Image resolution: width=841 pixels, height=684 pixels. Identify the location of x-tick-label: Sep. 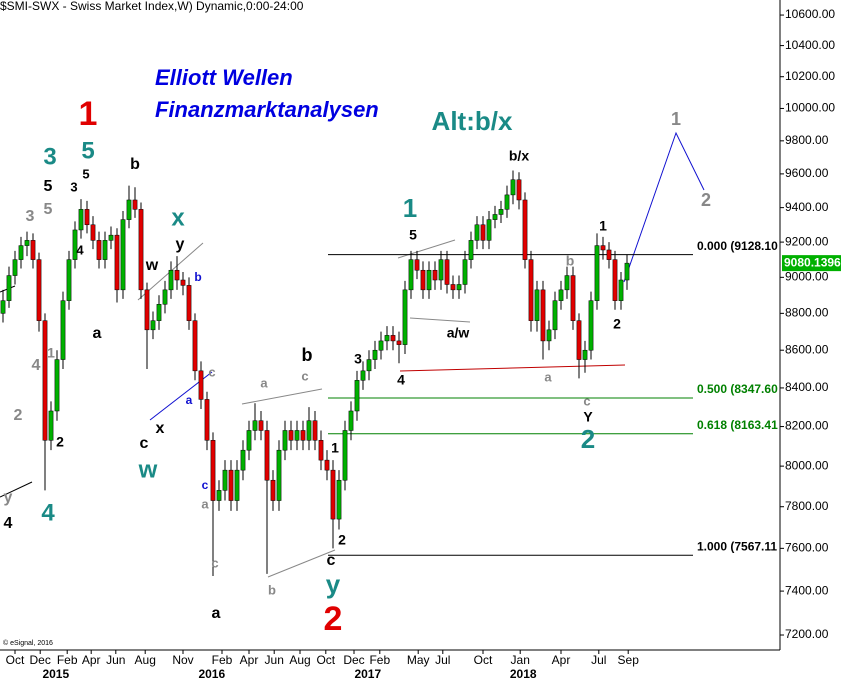
(629, 660).